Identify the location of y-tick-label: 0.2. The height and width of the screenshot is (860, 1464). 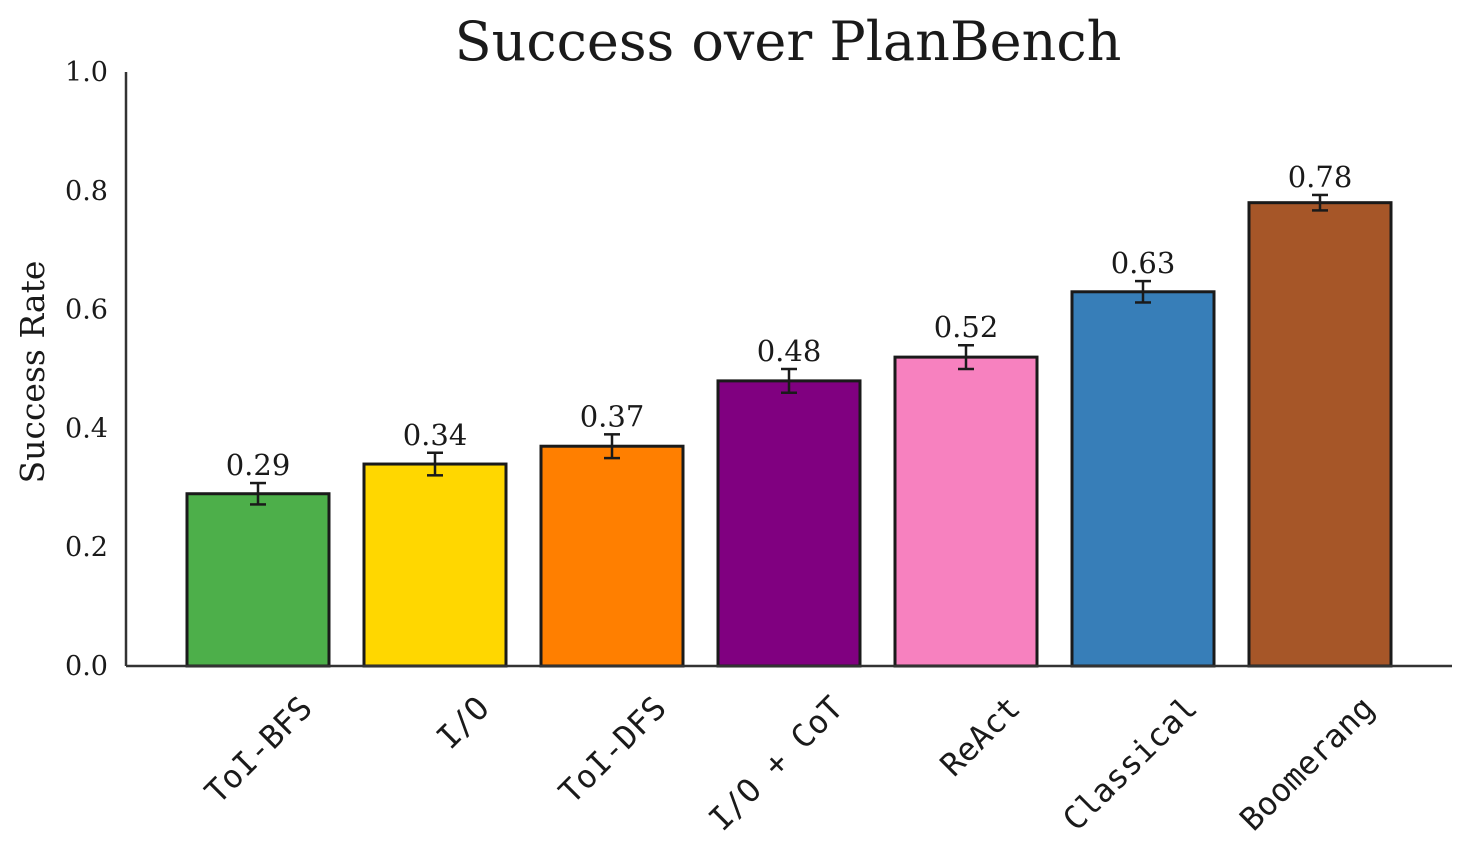
(86, 547).